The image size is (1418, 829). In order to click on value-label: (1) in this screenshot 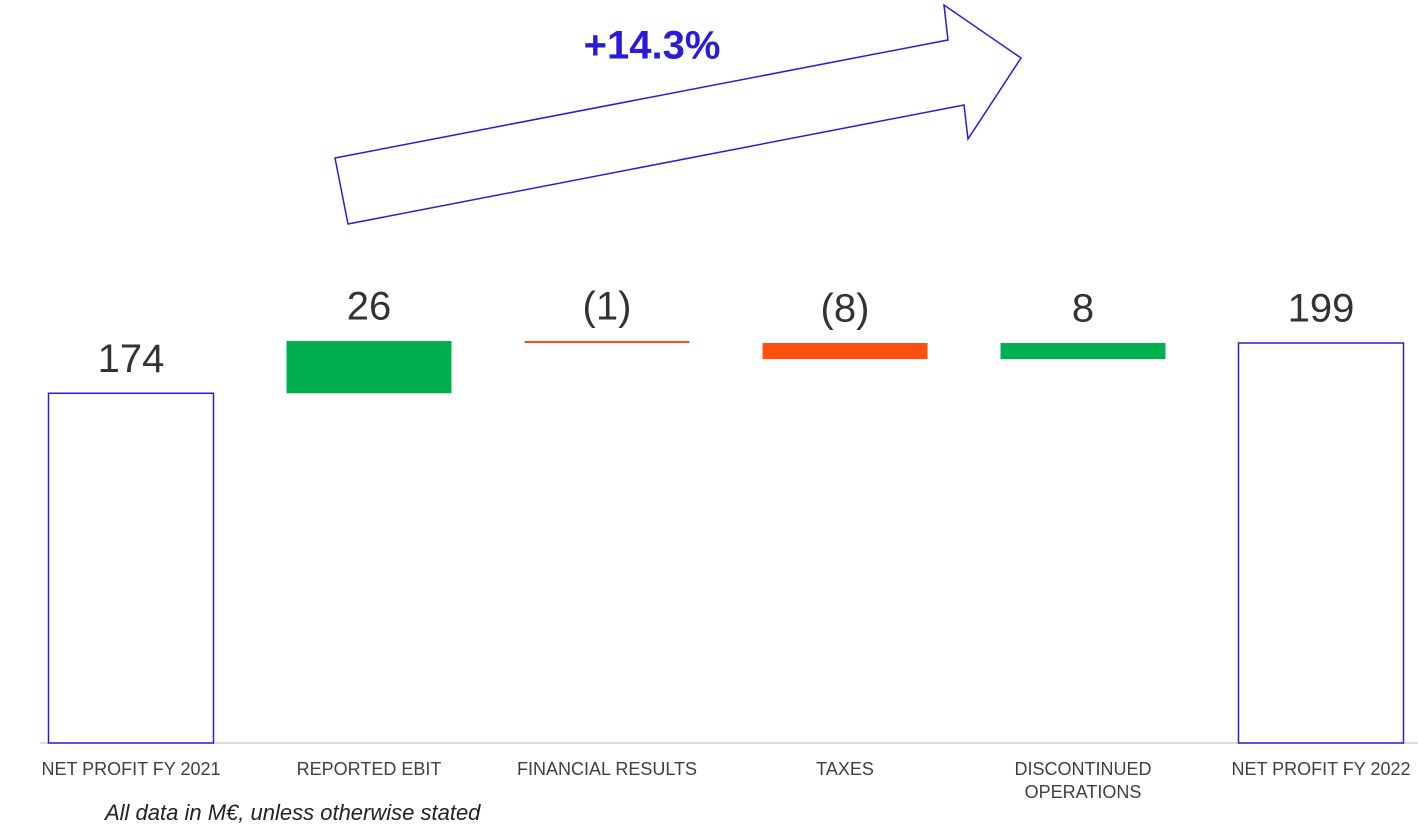, I will do `click(607, 307)`.